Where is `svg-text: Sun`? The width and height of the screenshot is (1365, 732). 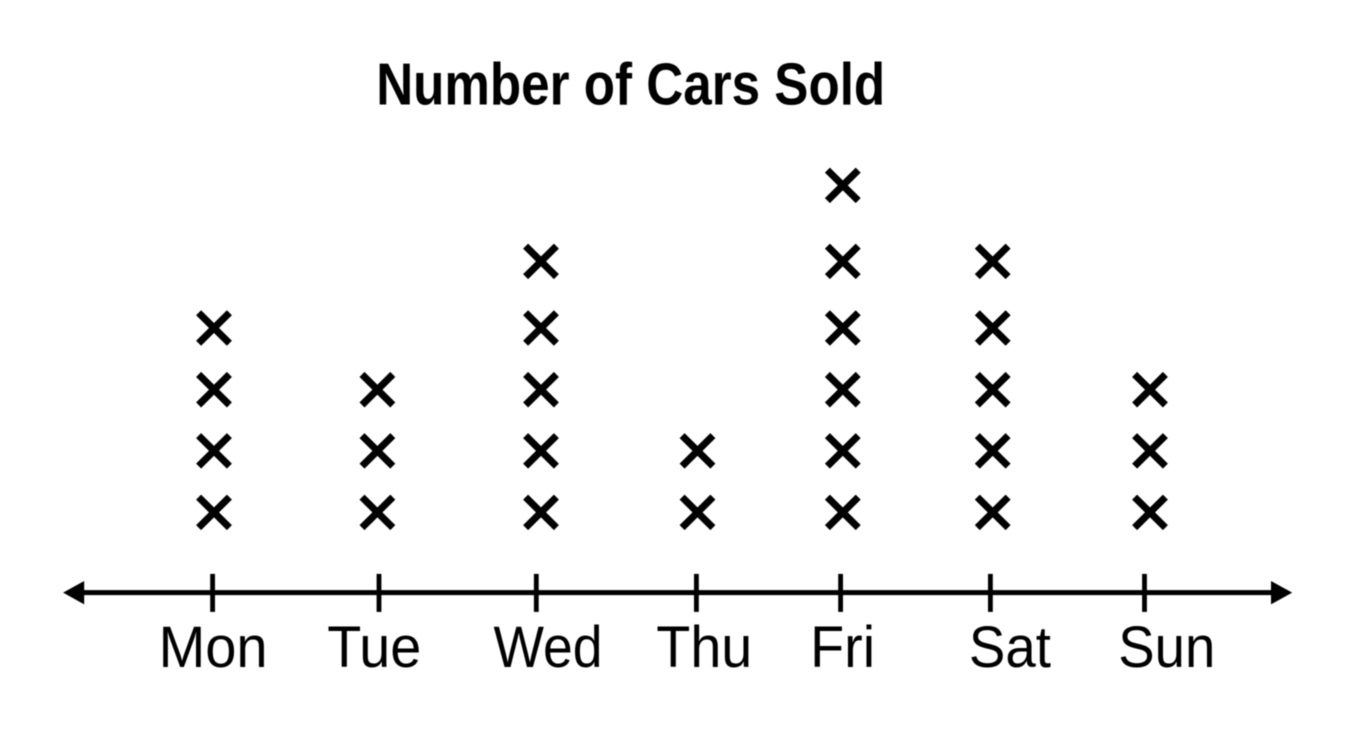
svg-text: Sun is located at coordinates (1166, 647).